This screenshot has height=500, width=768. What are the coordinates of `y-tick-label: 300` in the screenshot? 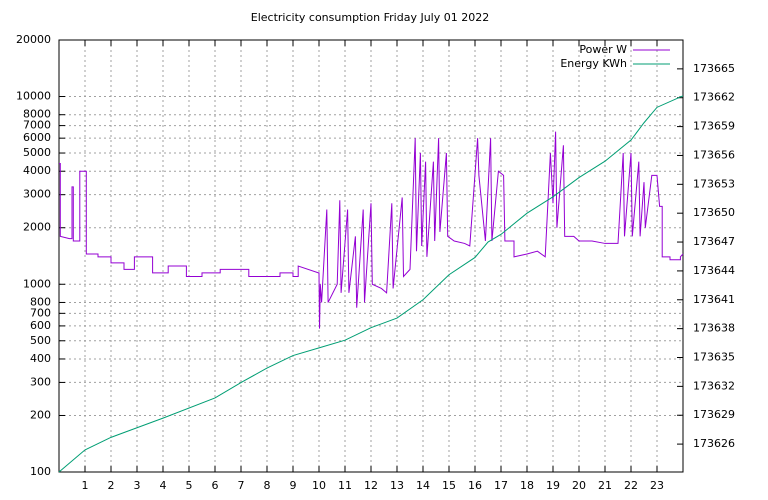 It's located at (40, 381).